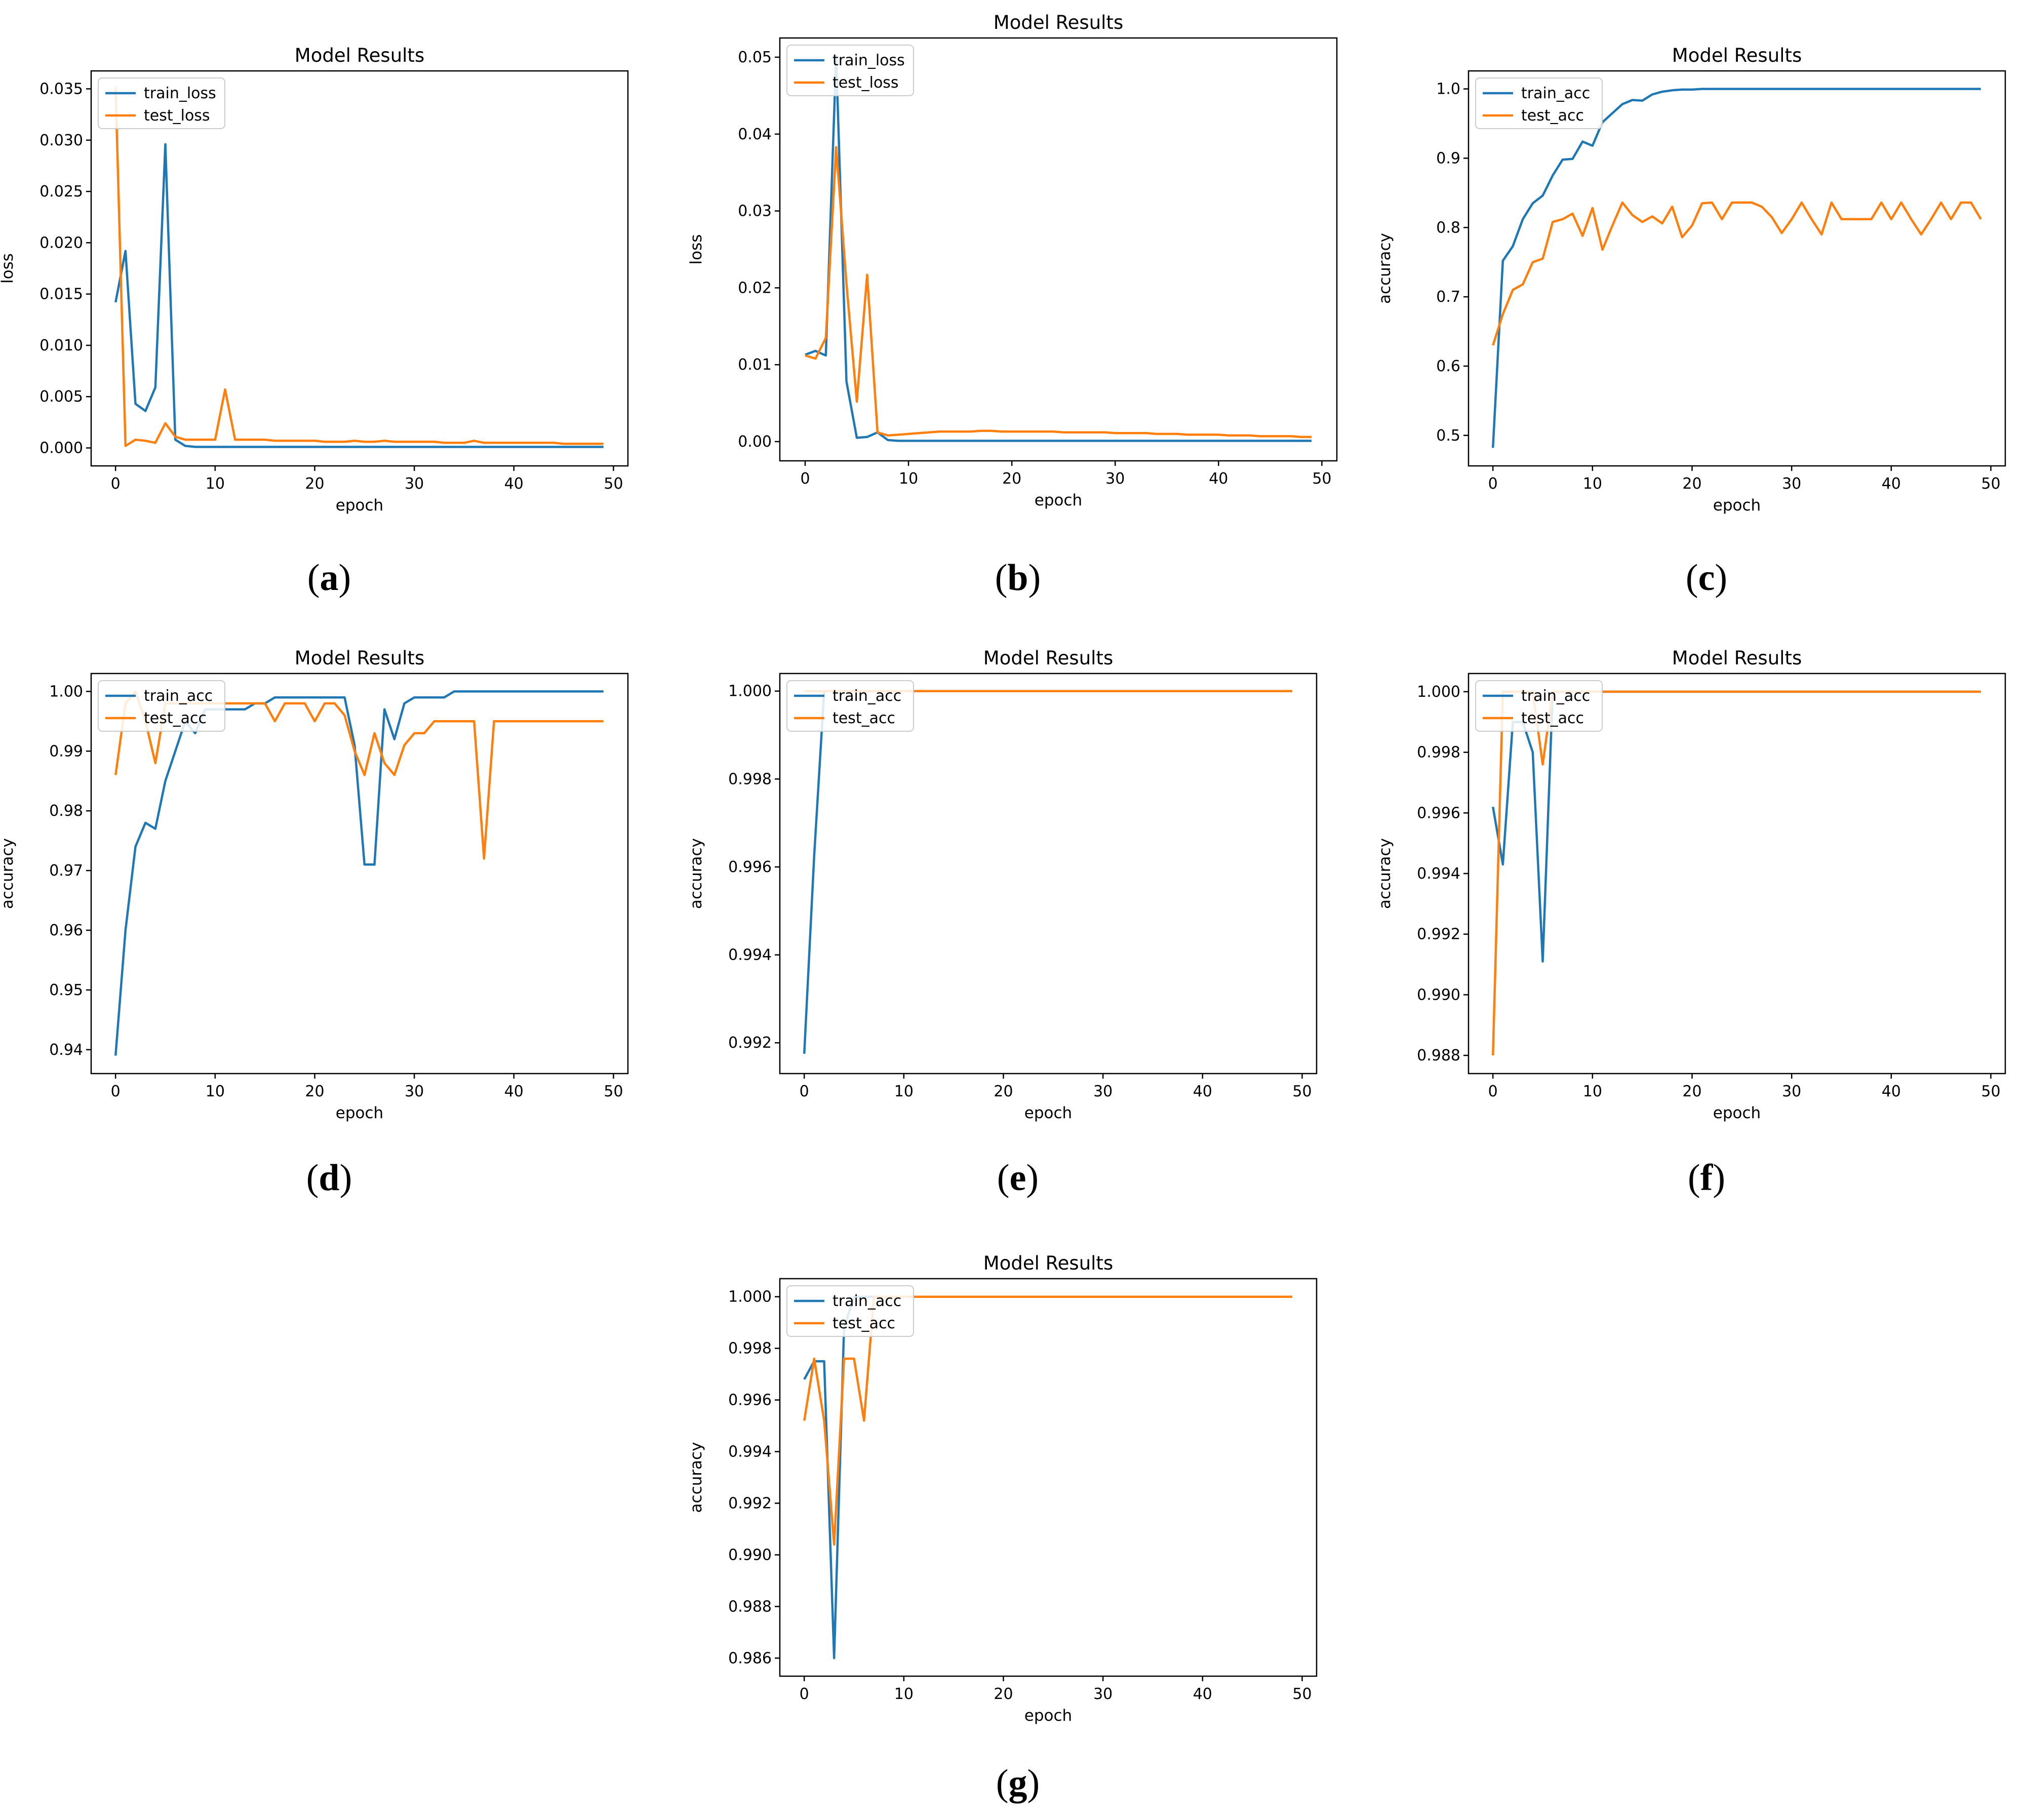  I want to click on series-line-test_loss, so click(359, 267).